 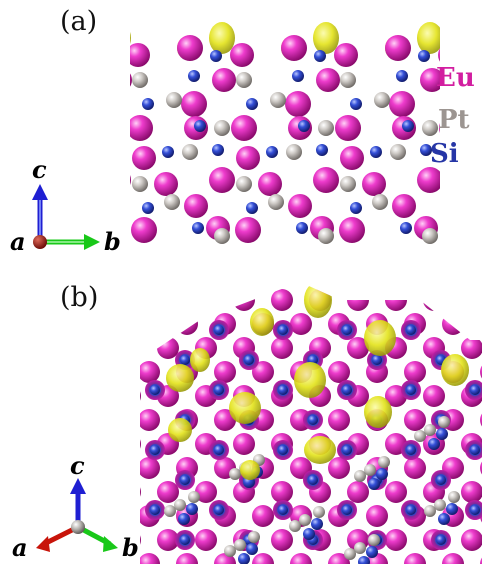 I want to click on legend-eu: Eu, so click(x=455, y=78).